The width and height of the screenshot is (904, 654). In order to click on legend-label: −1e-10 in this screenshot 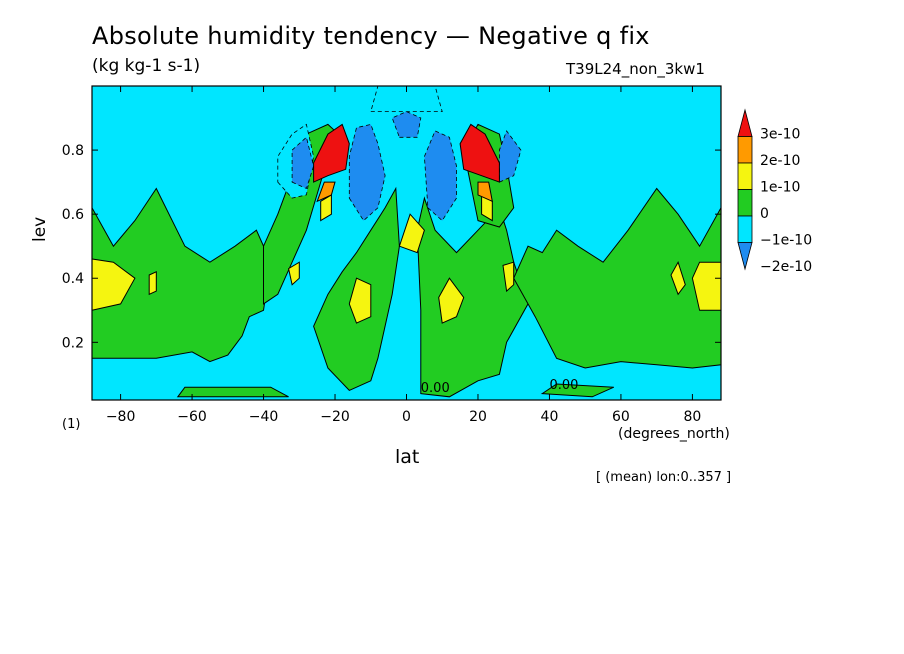, I will do `click(786, 241)`.